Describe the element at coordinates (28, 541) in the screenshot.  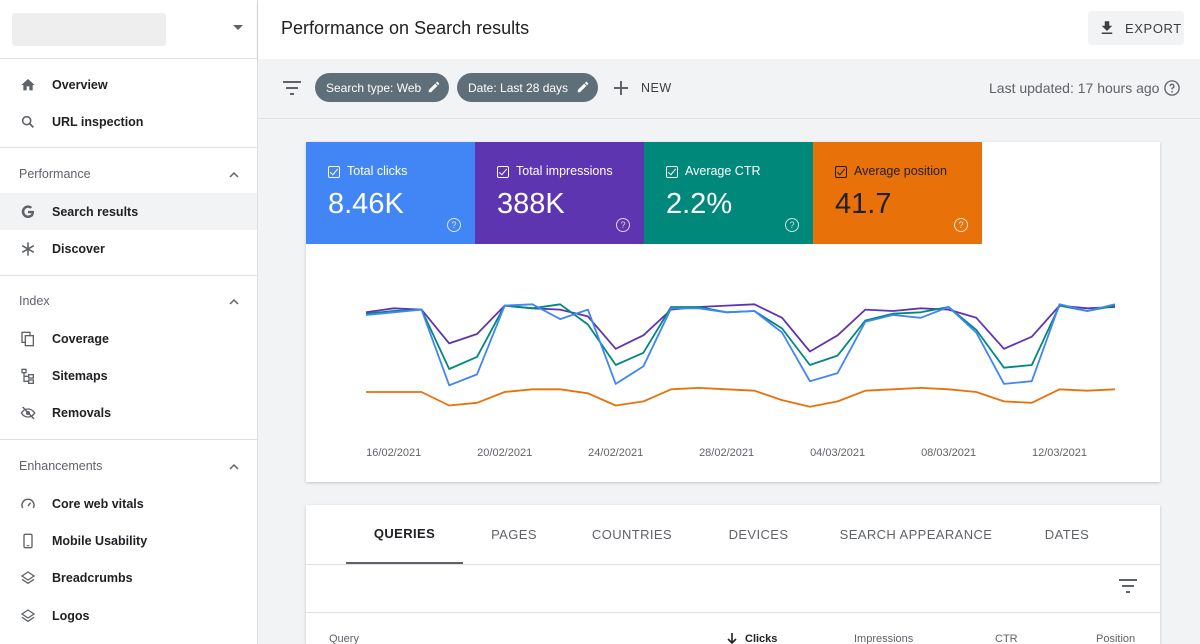
I see `smartphone-icon` at that location.